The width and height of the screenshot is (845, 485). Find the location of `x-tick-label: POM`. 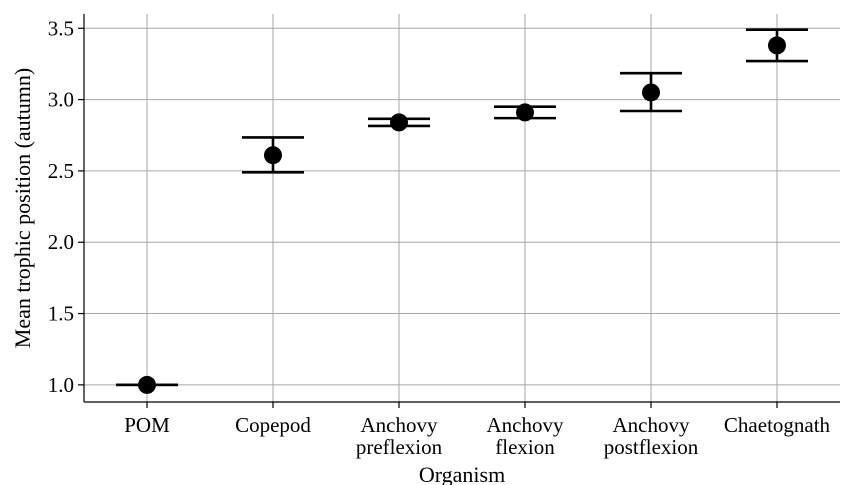

x-tick-label: POM is located at coordinates (147, 425).